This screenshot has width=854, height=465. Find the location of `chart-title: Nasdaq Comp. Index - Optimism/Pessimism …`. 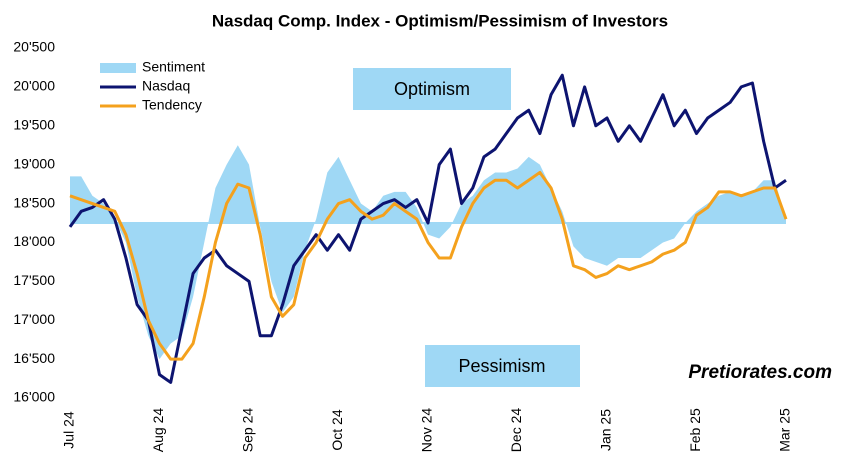

chart-title: Nasdaq Comp. Index - Optimism/Pessimism … is located at coordinates (440, 20).